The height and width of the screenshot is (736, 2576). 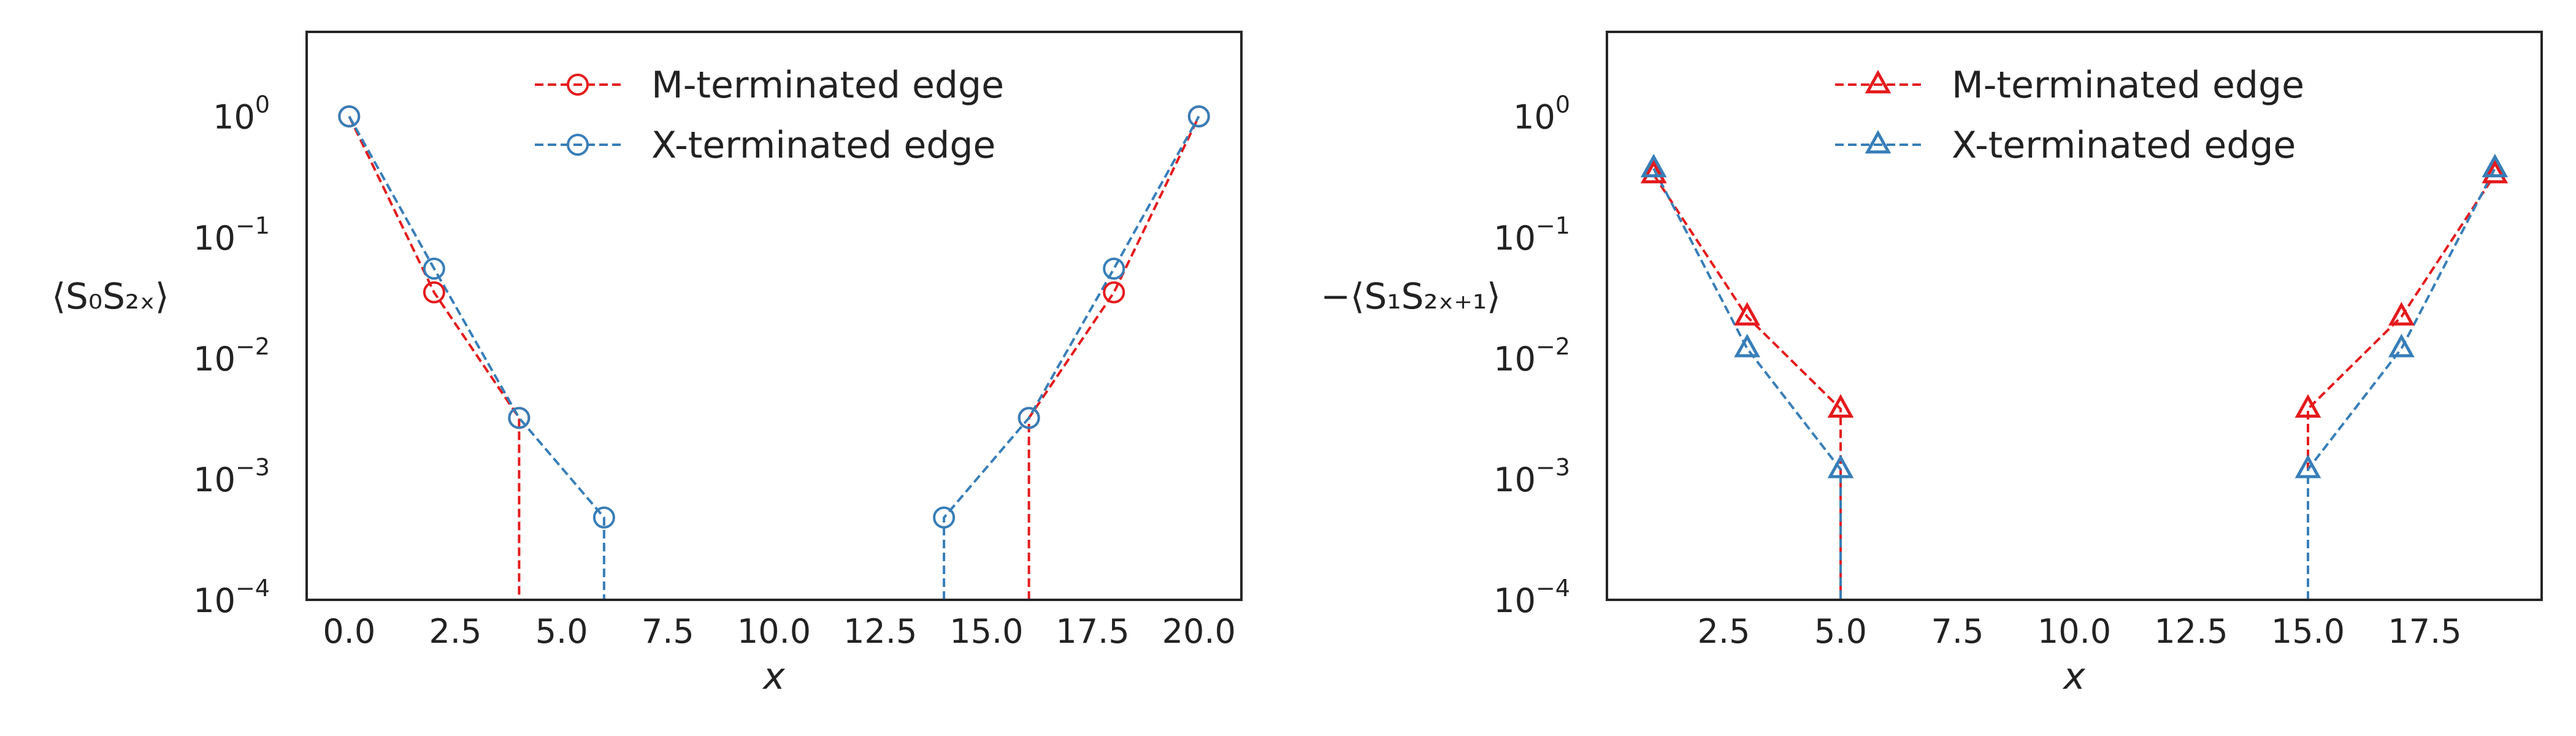 What do you see at coordinates (349, 631) in the screenshot?
I see `x-tick-label: 0.0` at bounding box center [349, 631].